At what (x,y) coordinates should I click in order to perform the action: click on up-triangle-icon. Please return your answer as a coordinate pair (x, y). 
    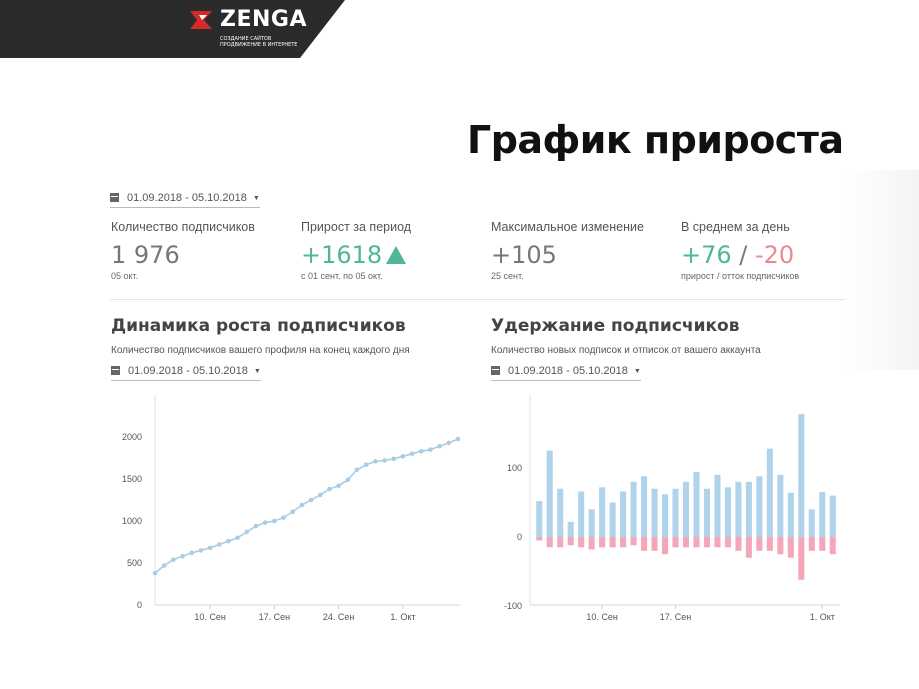
    Looking at the image, I should click on (396, 255).